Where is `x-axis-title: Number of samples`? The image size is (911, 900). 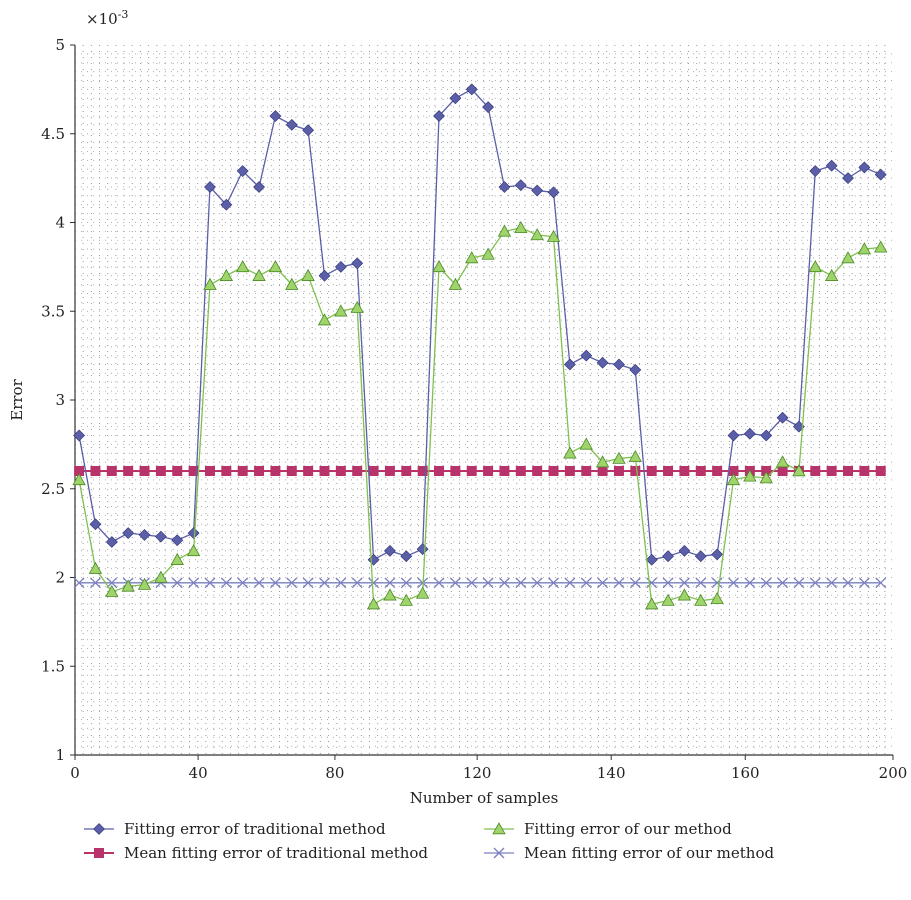 x-axis-title: Number of samples is located at coordinates (484, 798).